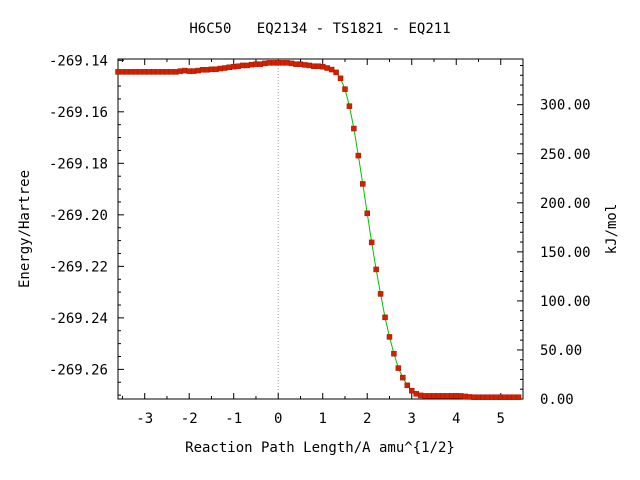 This screenshot has width=640, height=480. I want to click on y2-tick-label: 150.00, so click(565, 253).